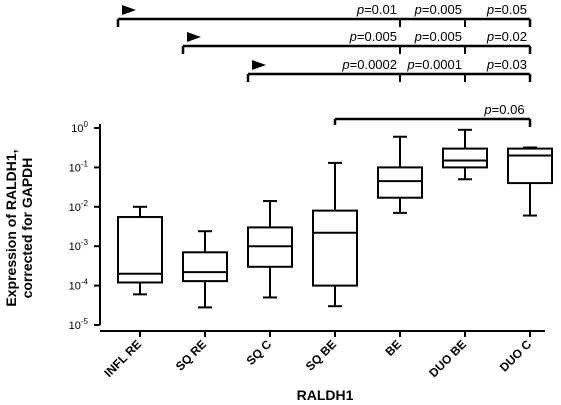  What do you see at coordinates (191, 355) in the screenshot?
I see `category-label: SQ RE` at bounding box center [191, 355].